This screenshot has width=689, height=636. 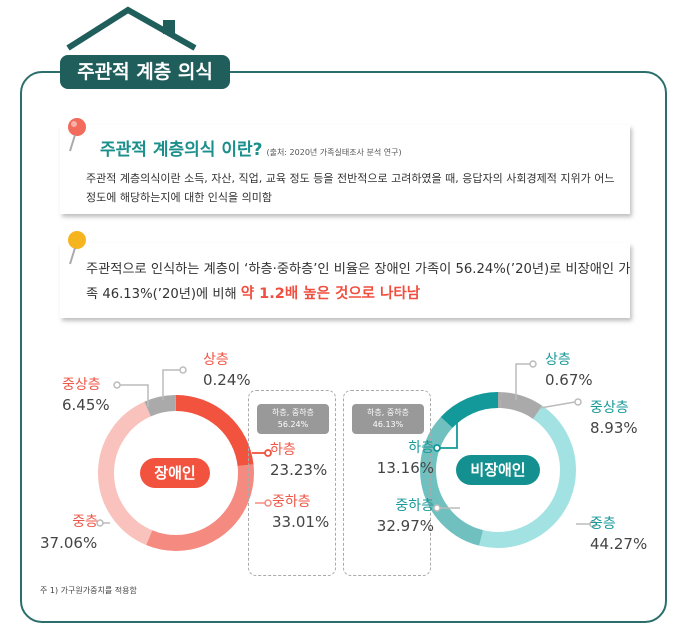 What do you see at coordinates (85, 522) in the screenshot?
I see `label-disabled-mid: 중층` at bounding box center [85, 522].